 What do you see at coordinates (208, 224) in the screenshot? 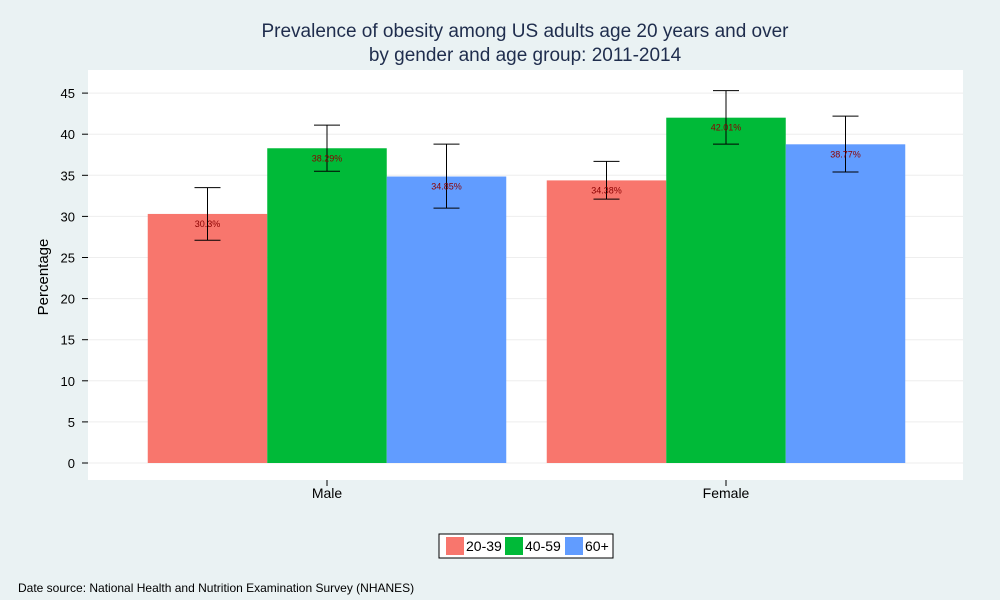
I see `data-label: 30.3%` at bounding box center [208, 224].